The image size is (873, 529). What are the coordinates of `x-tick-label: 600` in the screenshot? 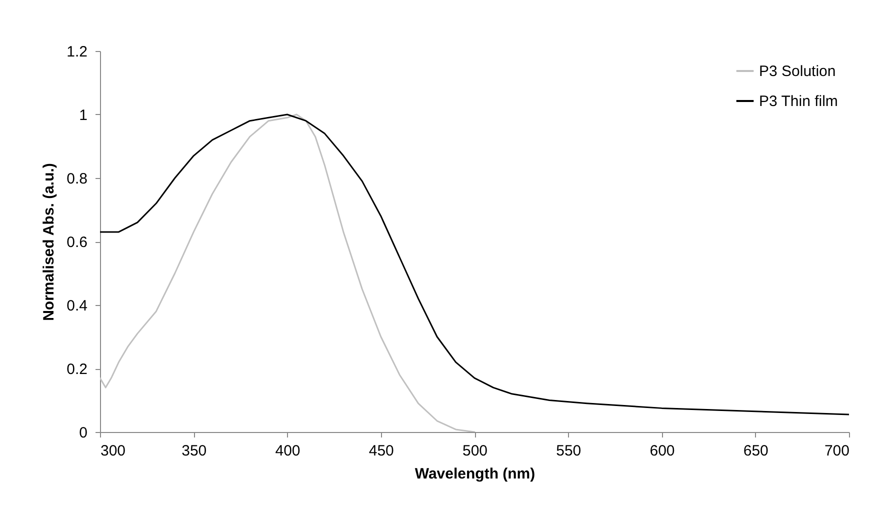 It's located at (662, 451).